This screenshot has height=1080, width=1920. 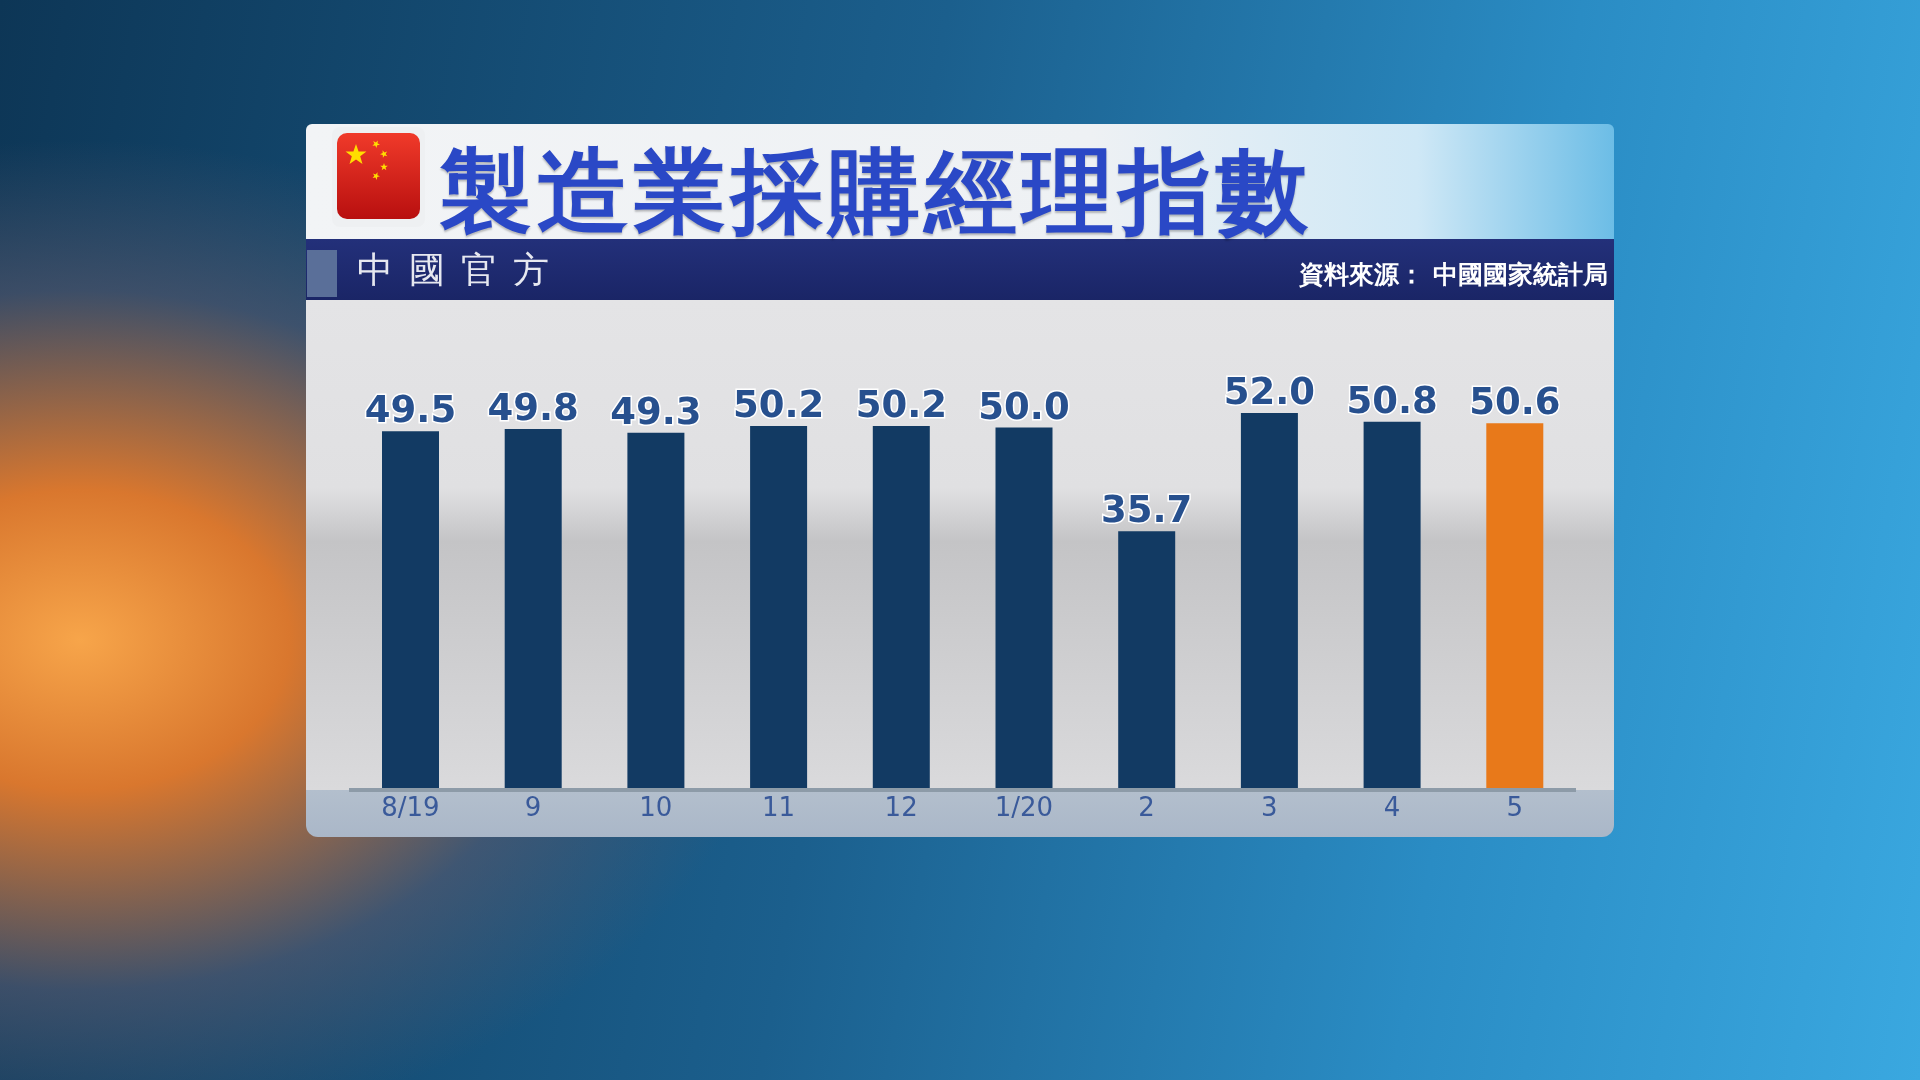 What do you see at coordinates (778, 807) in the screenshot?
I see `x-tick-label: 11` at bounding box center [778, 807].